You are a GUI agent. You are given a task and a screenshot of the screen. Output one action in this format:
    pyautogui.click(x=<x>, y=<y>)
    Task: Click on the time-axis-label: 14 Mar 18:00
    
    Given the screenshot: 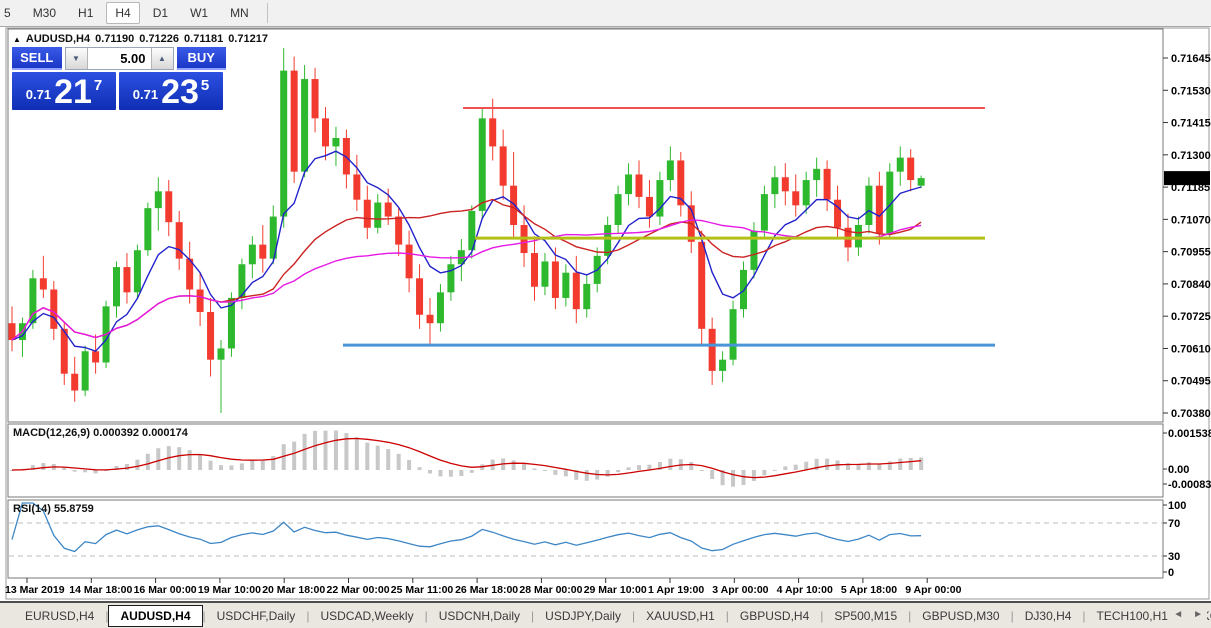 What is the action you would take?
    pyautogui.click(x=100, y=590)
    